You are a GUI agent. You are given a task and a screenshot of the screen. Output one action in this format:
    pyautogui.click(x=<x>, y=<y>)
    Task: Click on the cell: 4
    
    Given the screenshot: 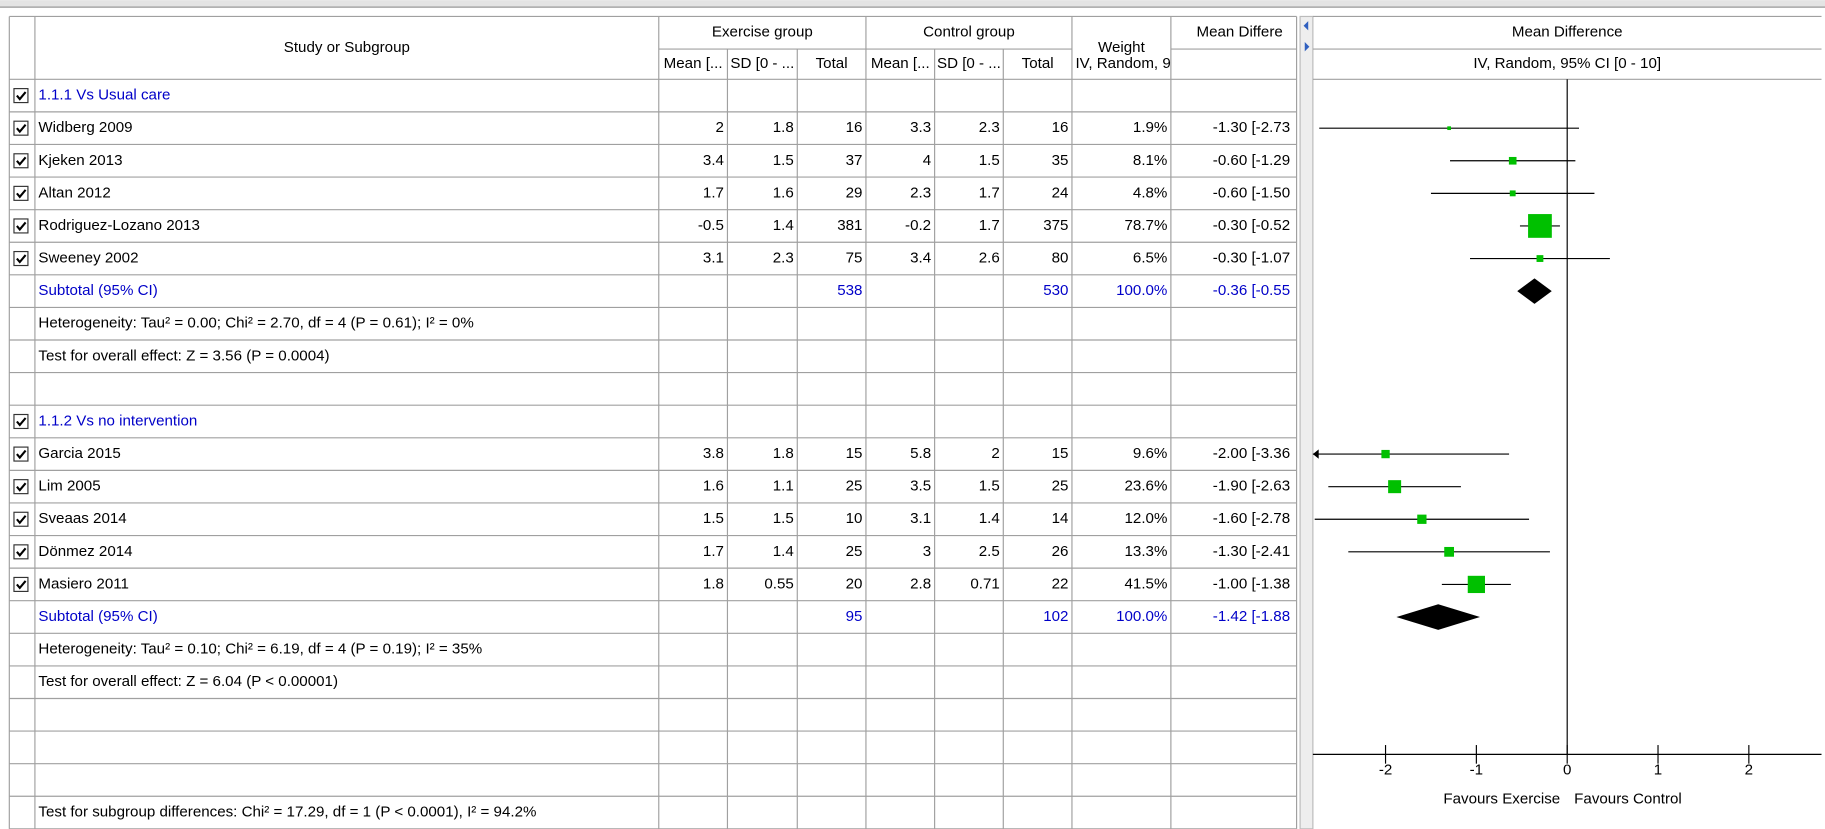 What is the action you would take?
    pyautogui.click(x=927, y=160)
    